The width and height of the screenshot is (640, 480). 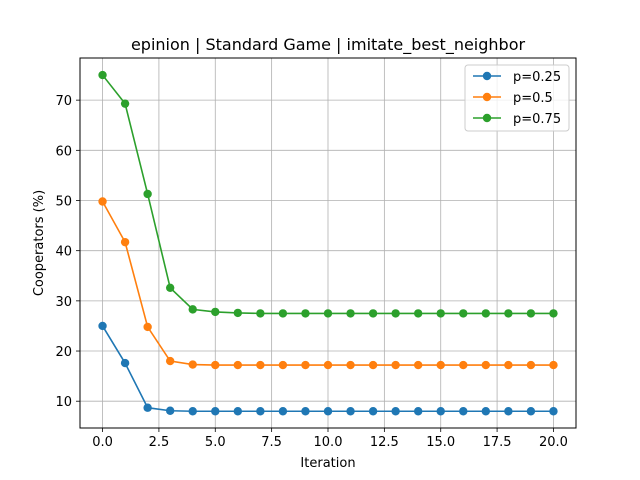 What do you see at coordinates (384, 442) in the screenshot?
I see `x-tick-label: 12.5` at bounding box center [384, 442].